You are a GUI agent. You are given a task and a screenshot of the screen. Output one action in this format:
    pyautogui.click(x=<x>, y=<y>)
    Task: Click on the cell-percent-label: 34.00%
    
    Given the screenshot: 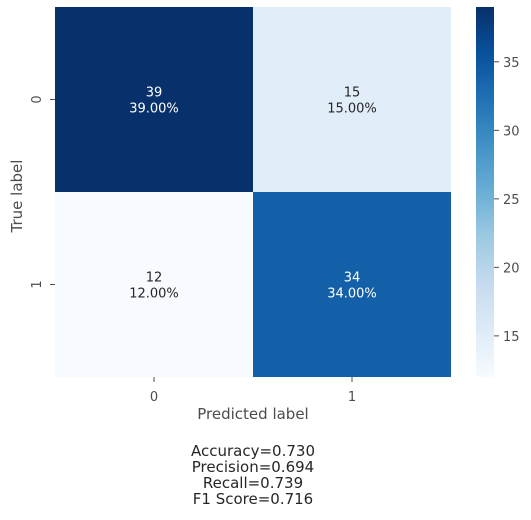 What is the action you would take?
    pyautogui.click(x=352, y=294)
    